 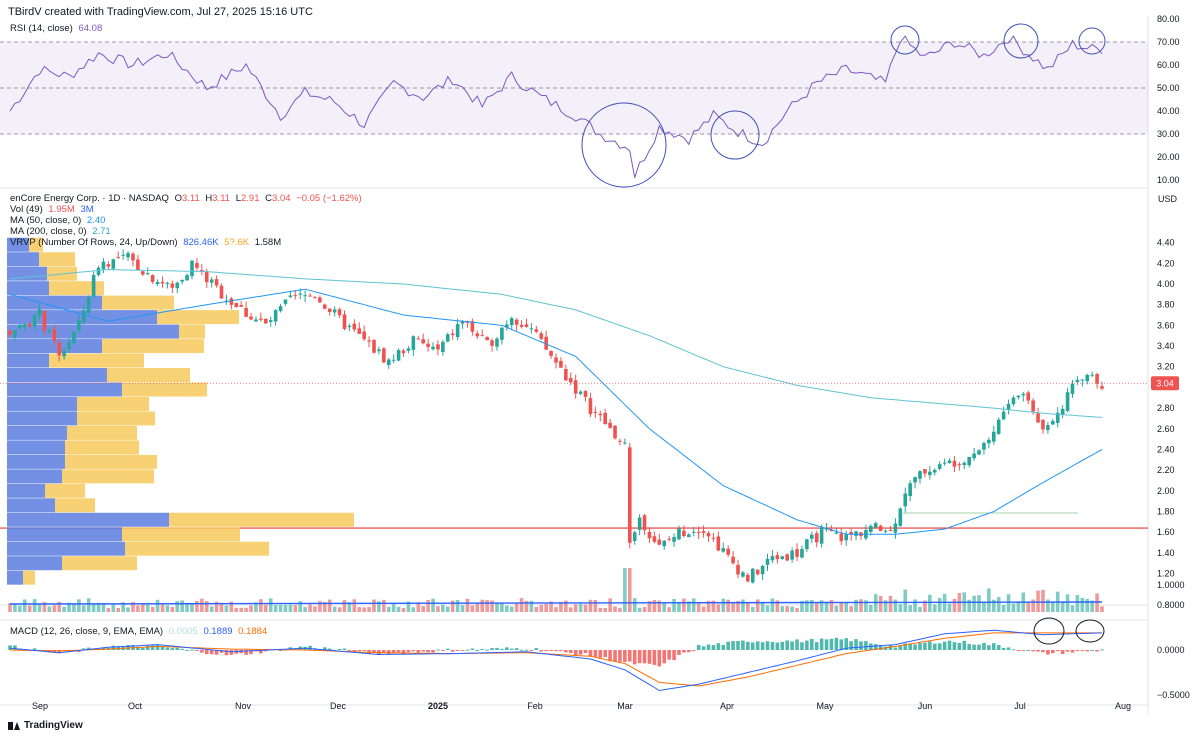 I want to click on price-tick-label: 2.40, so click(x=1166, y=449).